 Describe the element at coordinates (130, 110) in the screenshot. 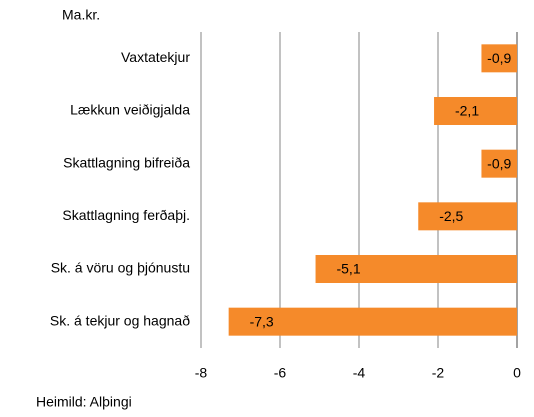

I see `y-tick-label: Lækkun veiðigjalda` at that location.